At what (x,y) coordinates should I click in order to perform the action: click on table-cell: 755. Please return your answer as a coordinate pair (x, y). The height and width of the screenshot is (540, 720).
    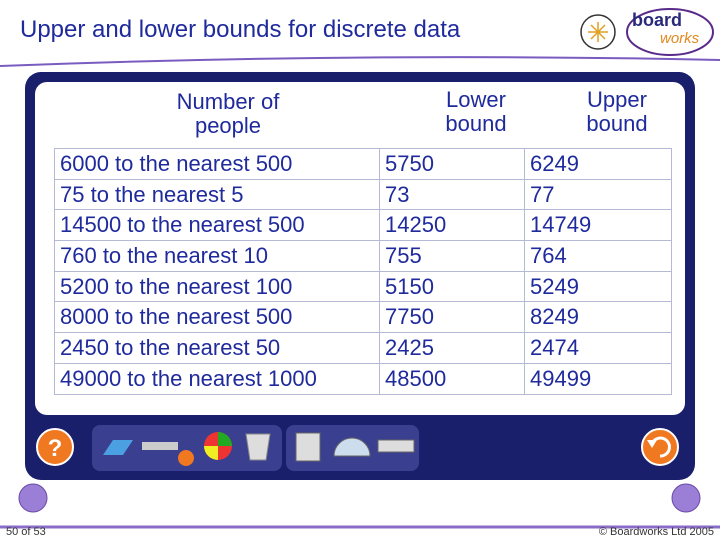
    Looking at the image, I should click on (452, 256).